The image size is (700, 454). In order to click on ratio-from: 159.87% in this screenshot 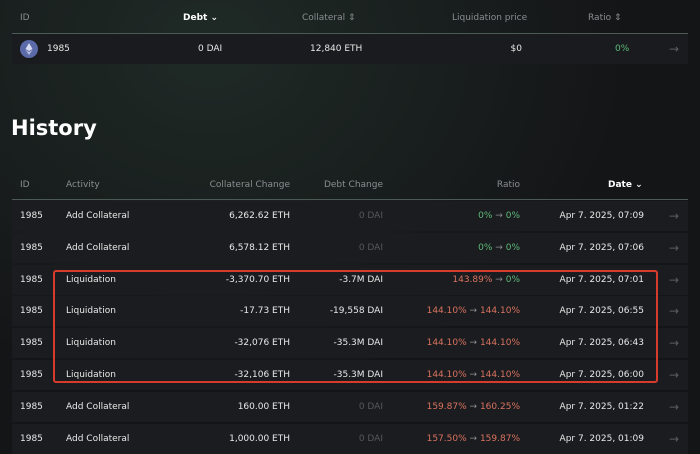, I will do `click(446, 406)`.